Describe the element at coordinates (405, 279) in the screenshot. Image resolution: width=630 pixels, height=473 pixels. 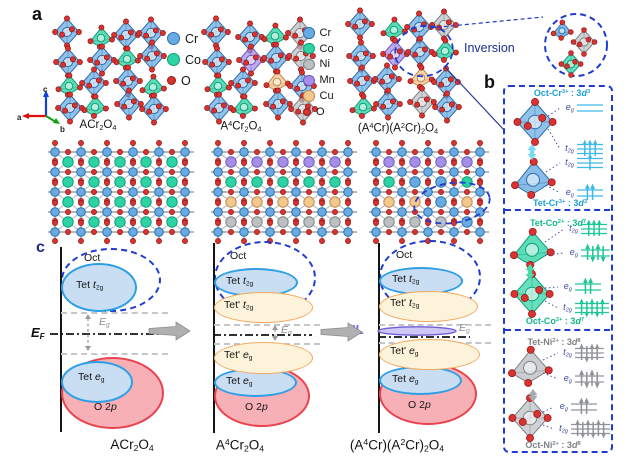
I see `band-label-tet_t2g-2: Tet t2g` at that location.